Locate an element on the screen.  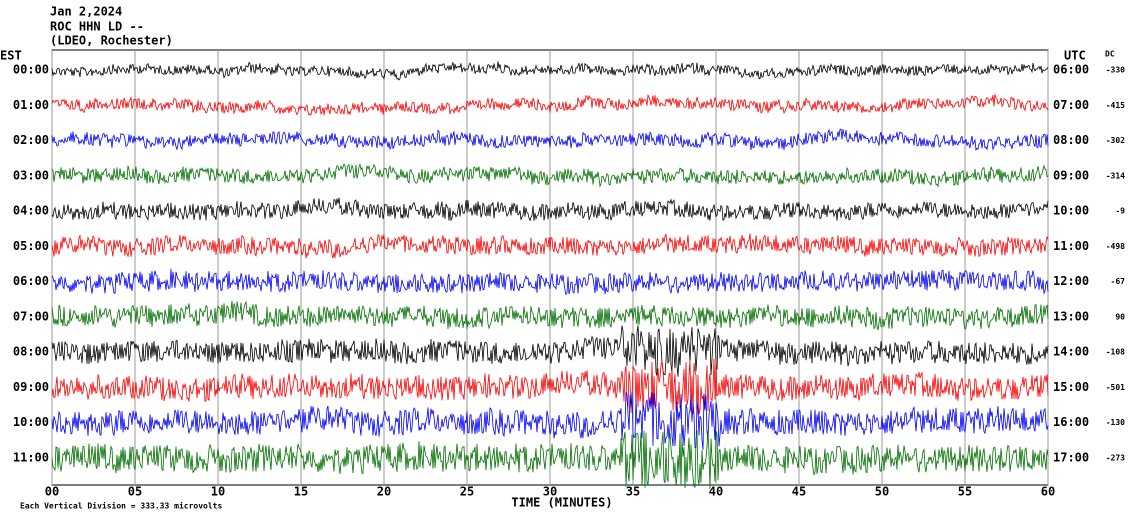
x-tick-label: 50 is located at coordinates (882, 492).